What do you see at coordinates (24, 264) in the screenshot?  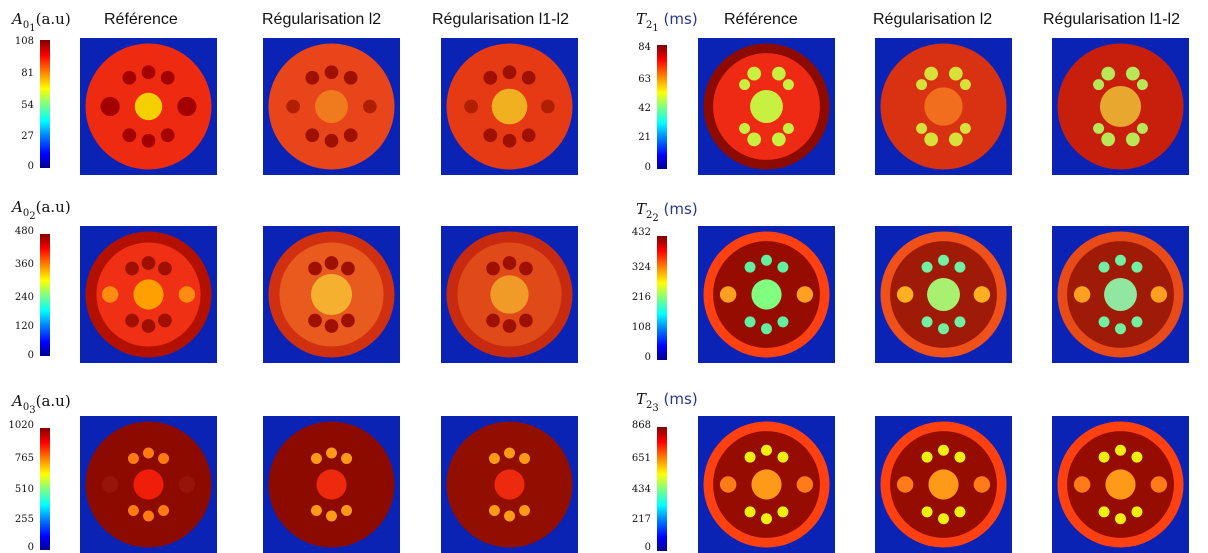 I see `colorbar-tick: 360` at bounding box center [24, 264].